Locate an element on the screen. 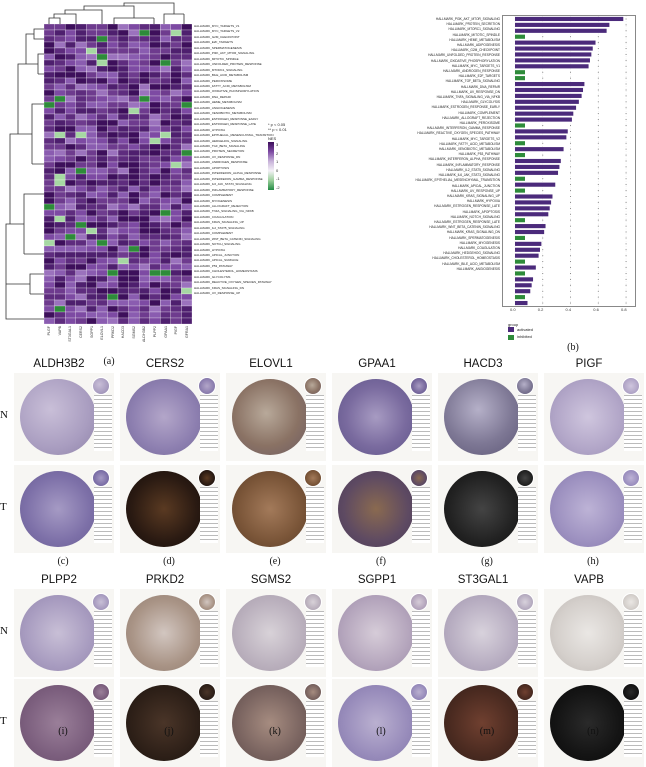 The width and height of the screenshot is (646, 767). caption-f: (f) is located at coordinates (381, 561).